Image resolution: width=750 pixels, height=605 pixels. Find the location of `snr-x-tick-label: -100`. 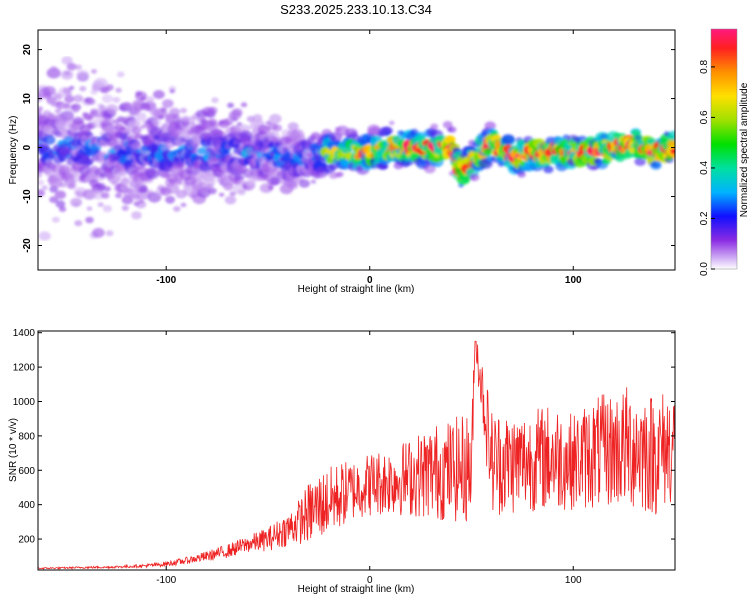

snr-x-tick-label: -100 is located at coordinates (166, 580).